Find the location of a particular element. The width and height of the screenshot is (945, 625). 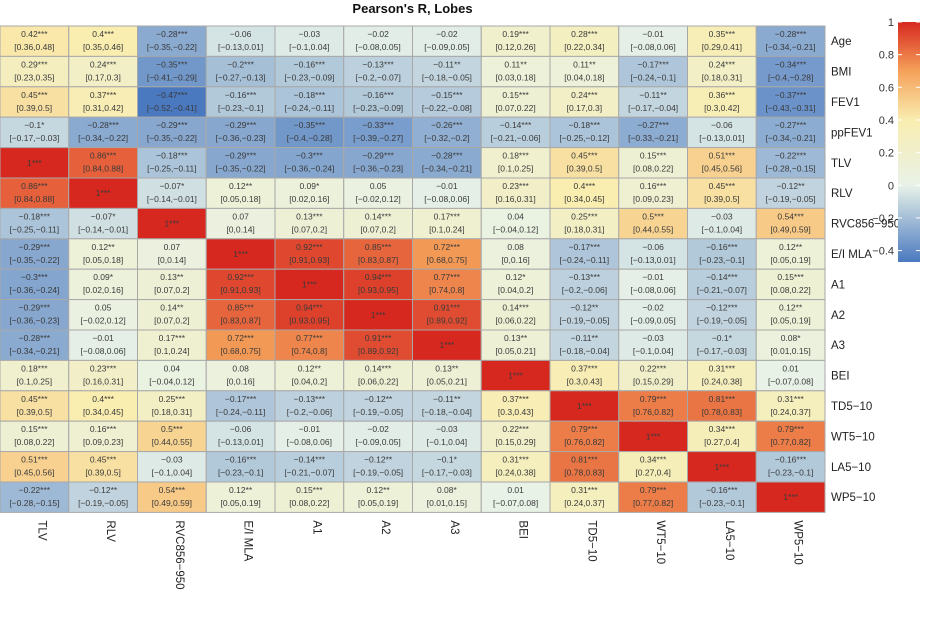

cell-r-label: −0.2*** is located at coordinates (240, 64).